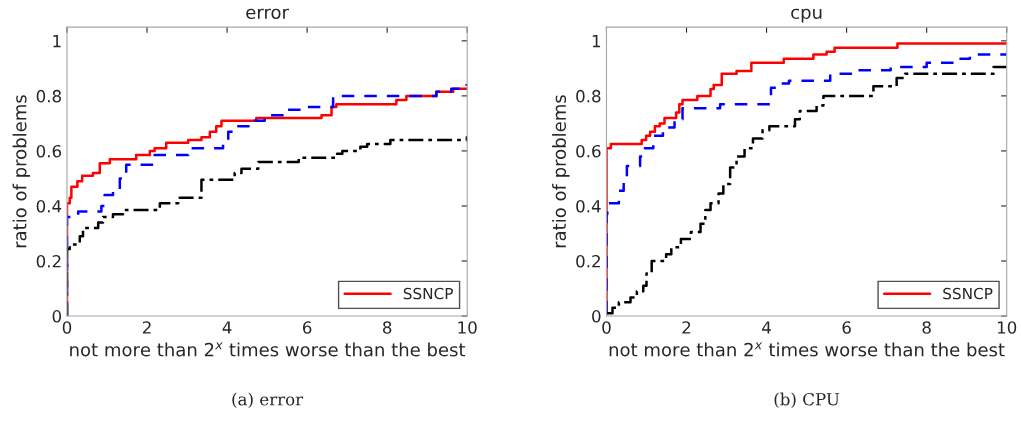 This screenshot has width=1021, height=430. What do you see at coordinates (268, 400) in the screenshot?
I see `text: (a) error` at bounding box center [268, 400].